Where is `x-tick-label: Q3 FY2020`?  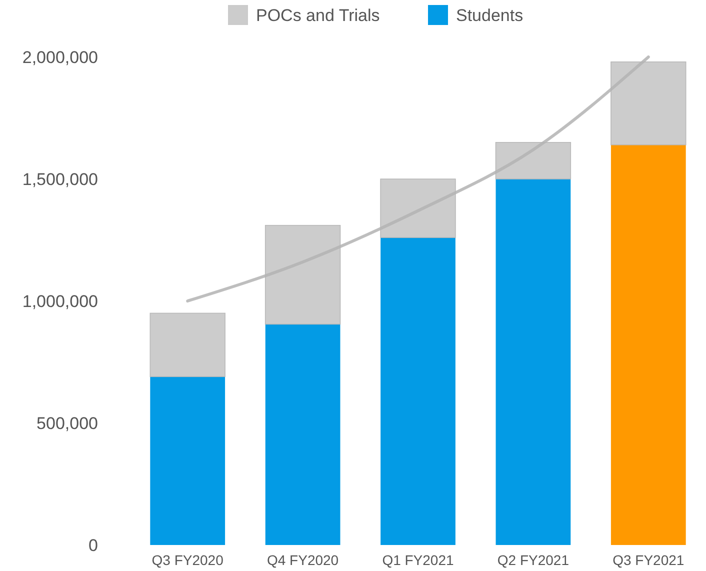
x-tick-label: Q3 FY2020 is located at coordinates (188, 560).